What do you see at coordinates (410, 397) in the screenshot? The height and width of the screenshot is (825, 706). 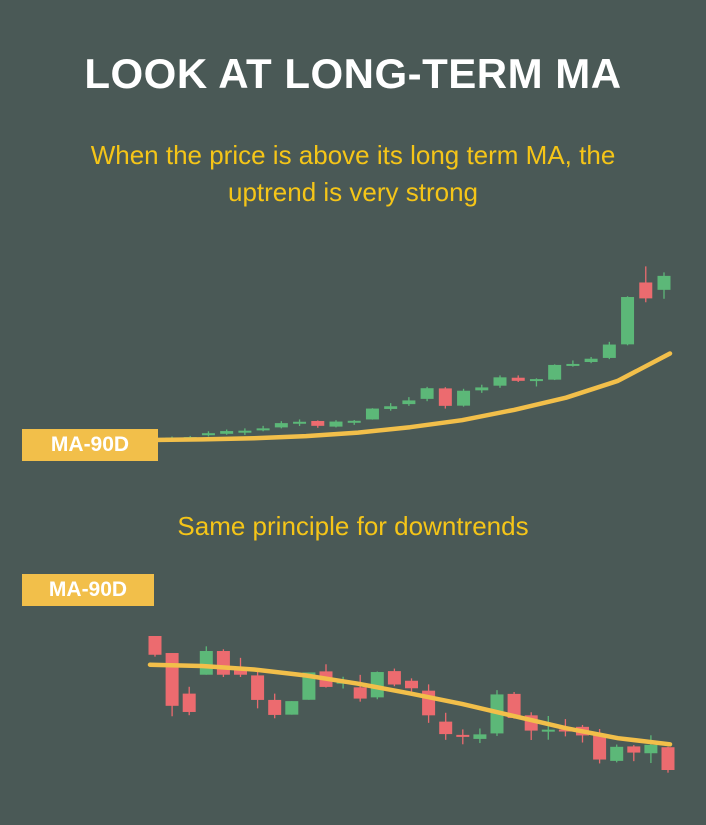 I see `ma-90d-line-up` at bounding box center [410, 397].